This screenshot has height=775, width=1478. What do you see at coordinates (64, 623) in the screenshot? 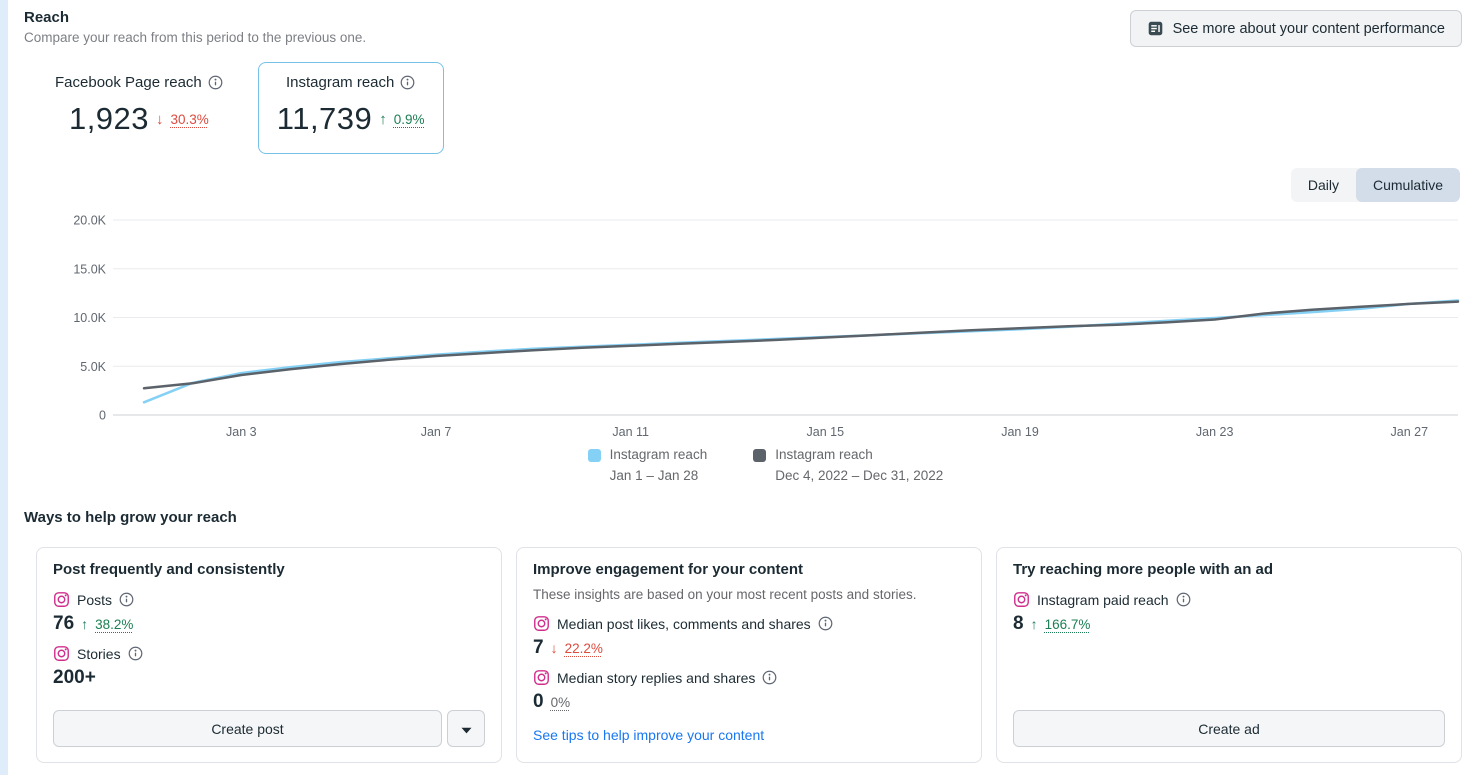
I see `posts-value: 76` at bounding box center [64, 623].